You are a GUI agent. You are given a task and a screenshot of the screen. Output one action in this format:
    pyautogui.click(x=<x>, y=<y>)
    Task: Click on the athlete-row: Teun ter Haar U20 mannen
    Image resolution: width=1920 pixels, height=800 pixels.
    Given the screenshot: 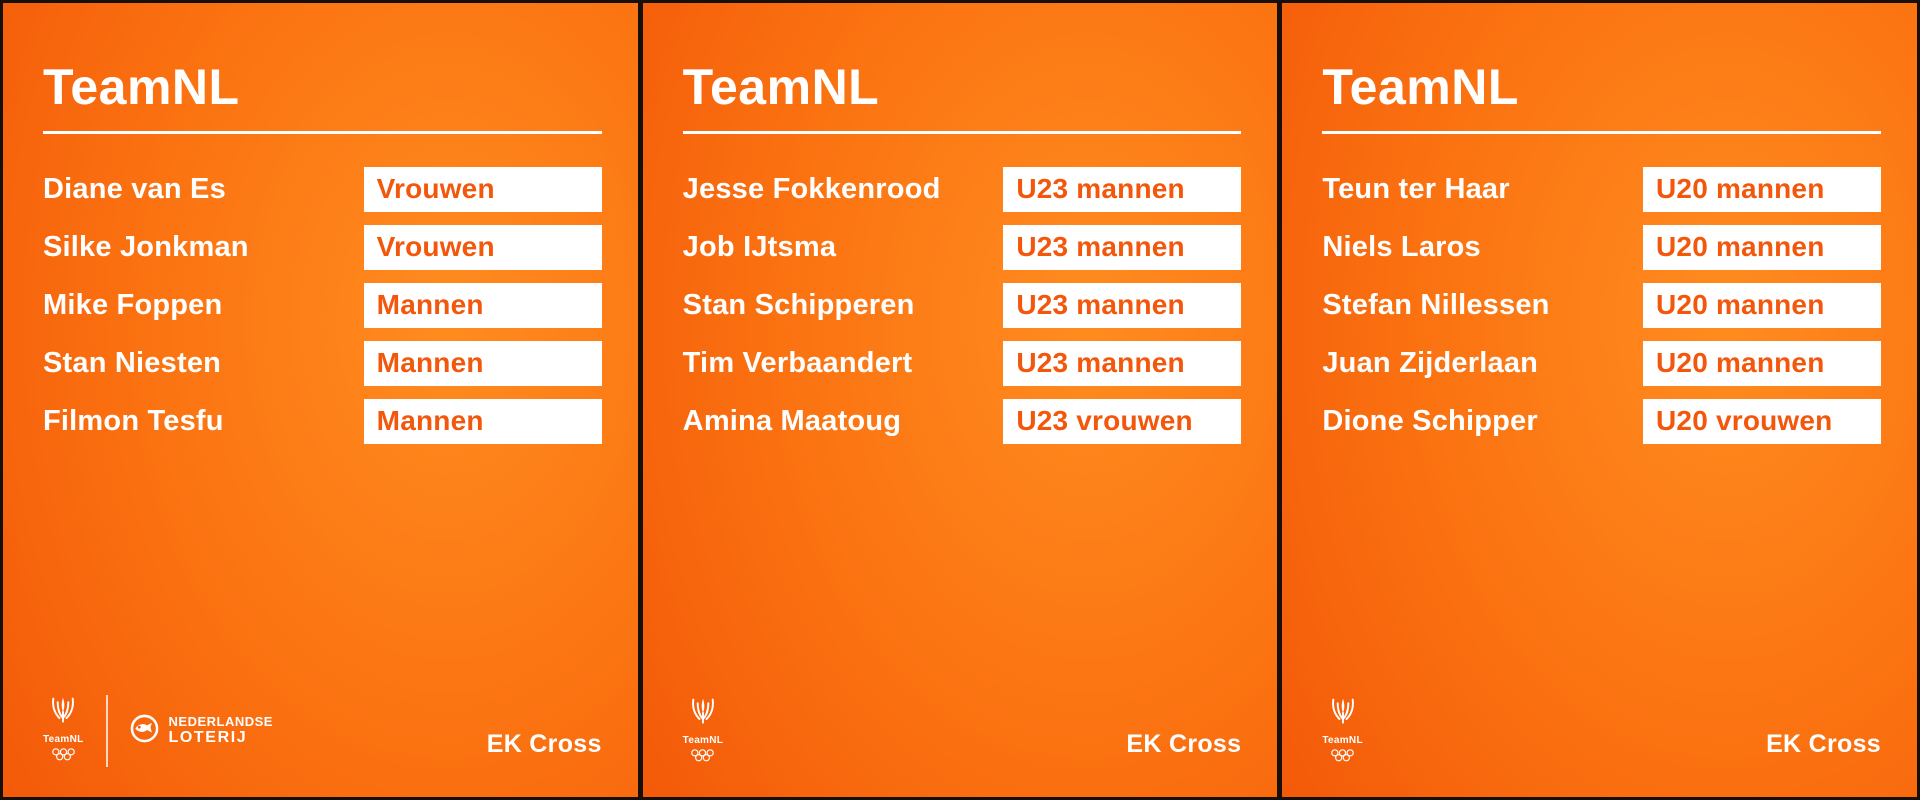 What is the action you would take?
    pyautogui.click(x=1602, y=189)
    